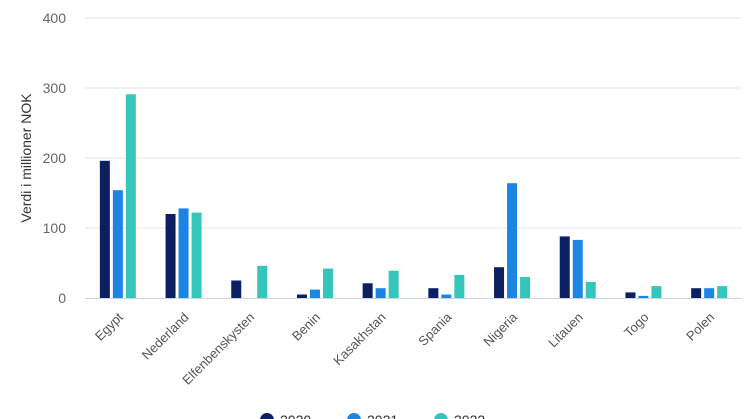 The image size is (746, 419). I want to click on y-tick-label: 100, so click(55, 228).